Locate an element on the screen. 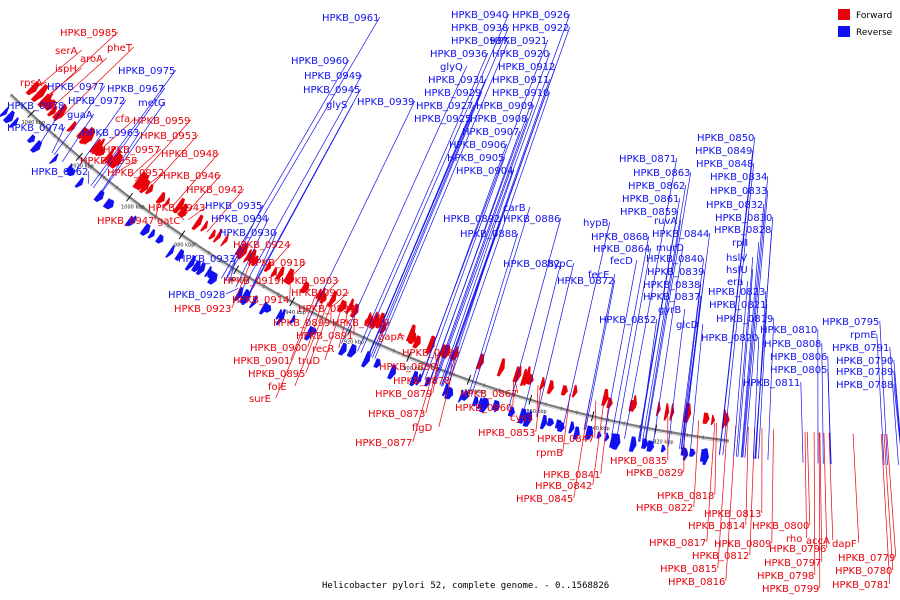 This screenshot has width=900, height=600. forward-gene-label: ispH is located at coordinates (66, 69).